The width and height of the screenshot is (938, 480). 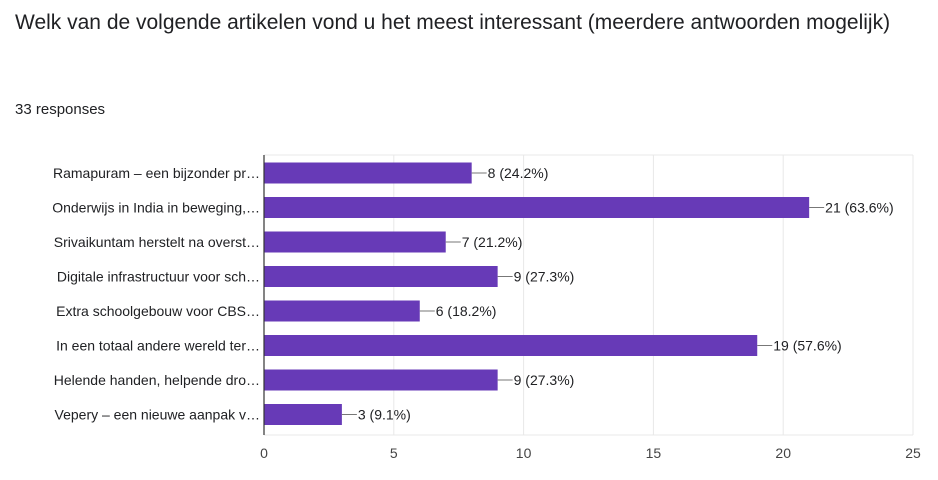 What do you see at coordinates (518, 173) in the screenshot?
I see `data-label: 8 (24.2%)` at bounding box center [518, 173].